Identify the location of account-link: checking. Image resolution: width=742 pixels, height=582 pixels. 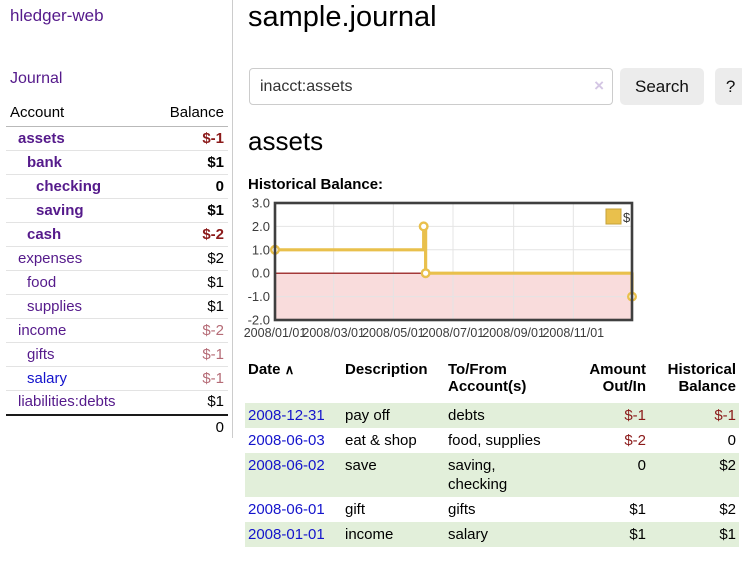
(69, 186).